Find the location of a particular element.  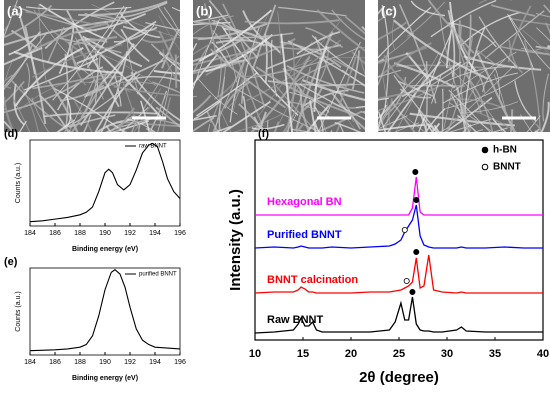

peak-marker is located at coordinates (406, 280).